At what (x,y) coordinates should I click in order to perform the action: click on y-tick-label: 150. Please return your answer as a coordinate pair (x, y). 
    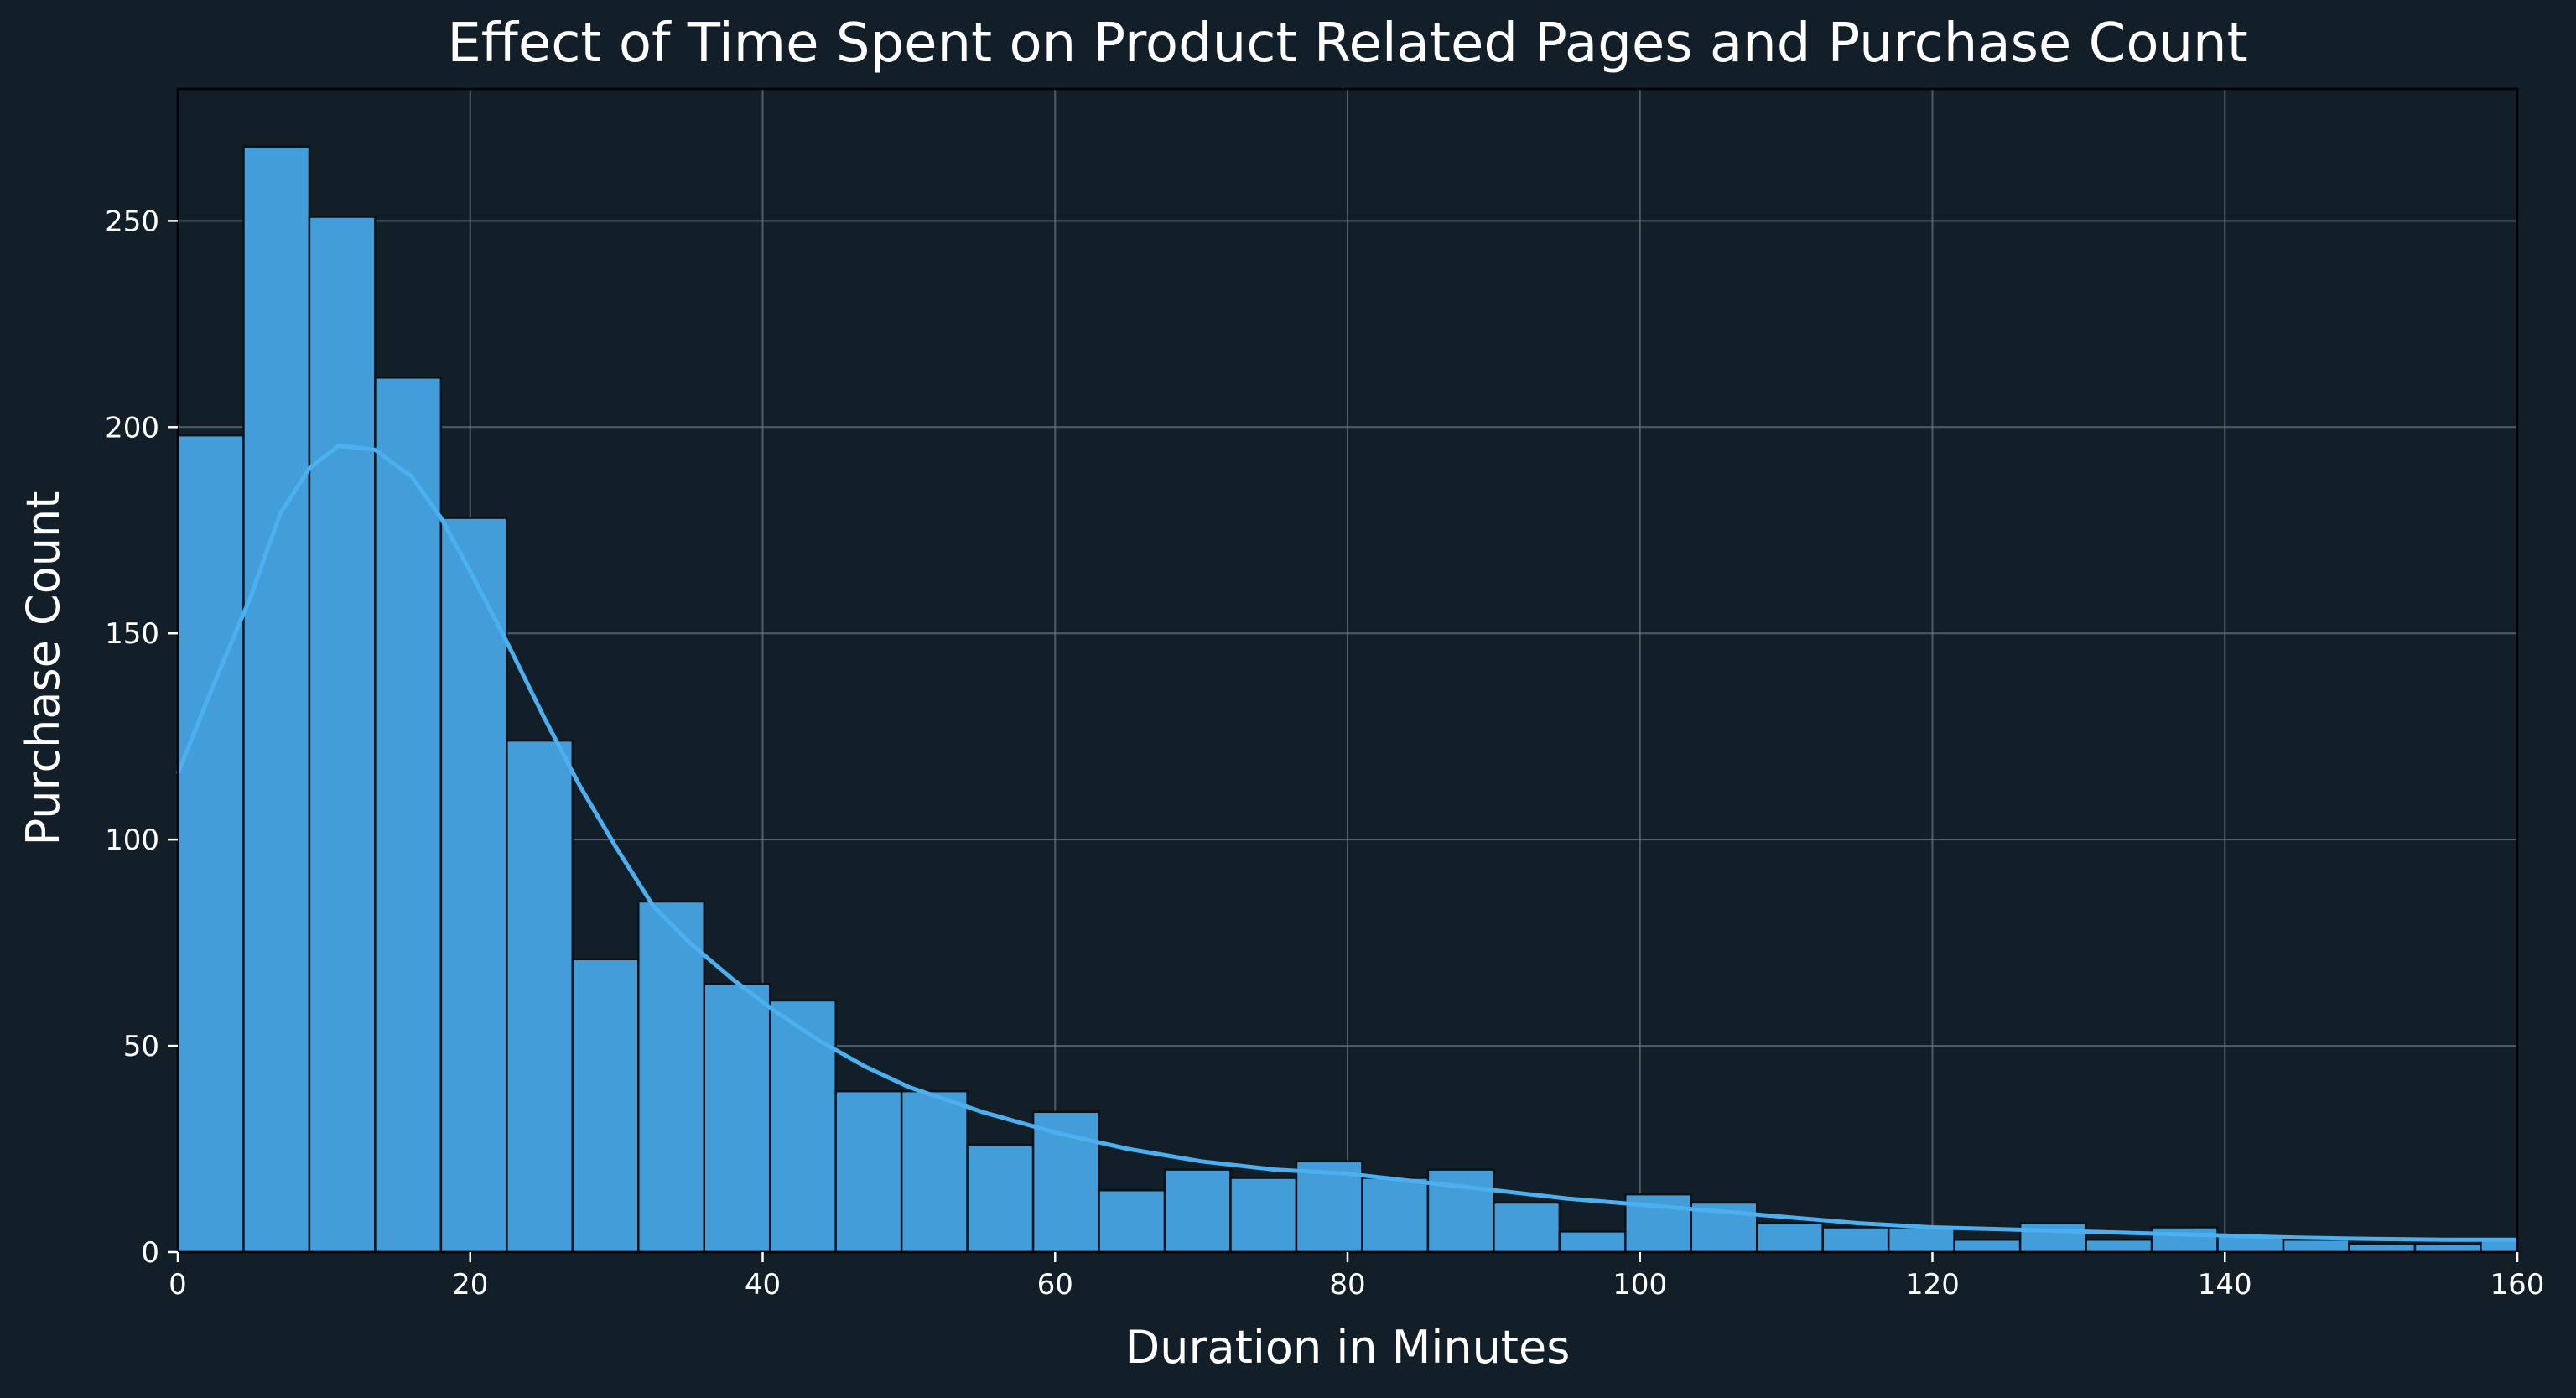
    Looking at the image, I should click on (132, 634).